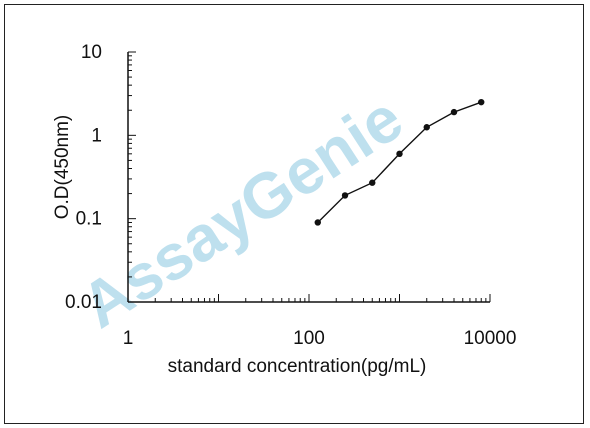  Describe the element at coordinates (62, 167) in the screenshot. I see `y-axis-title: O.D(450nm)` at that location.